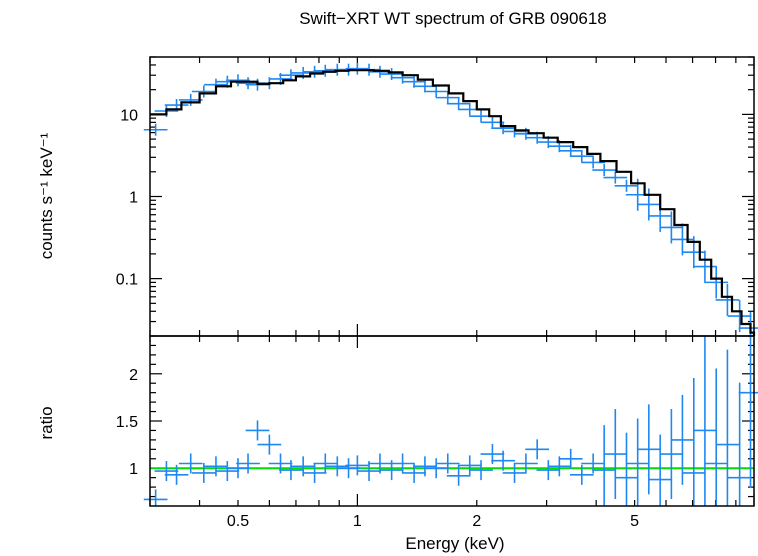  Describe the element at coordinates (476, 521) in the screenshot. I see `x-tick-label: 2` at that location.